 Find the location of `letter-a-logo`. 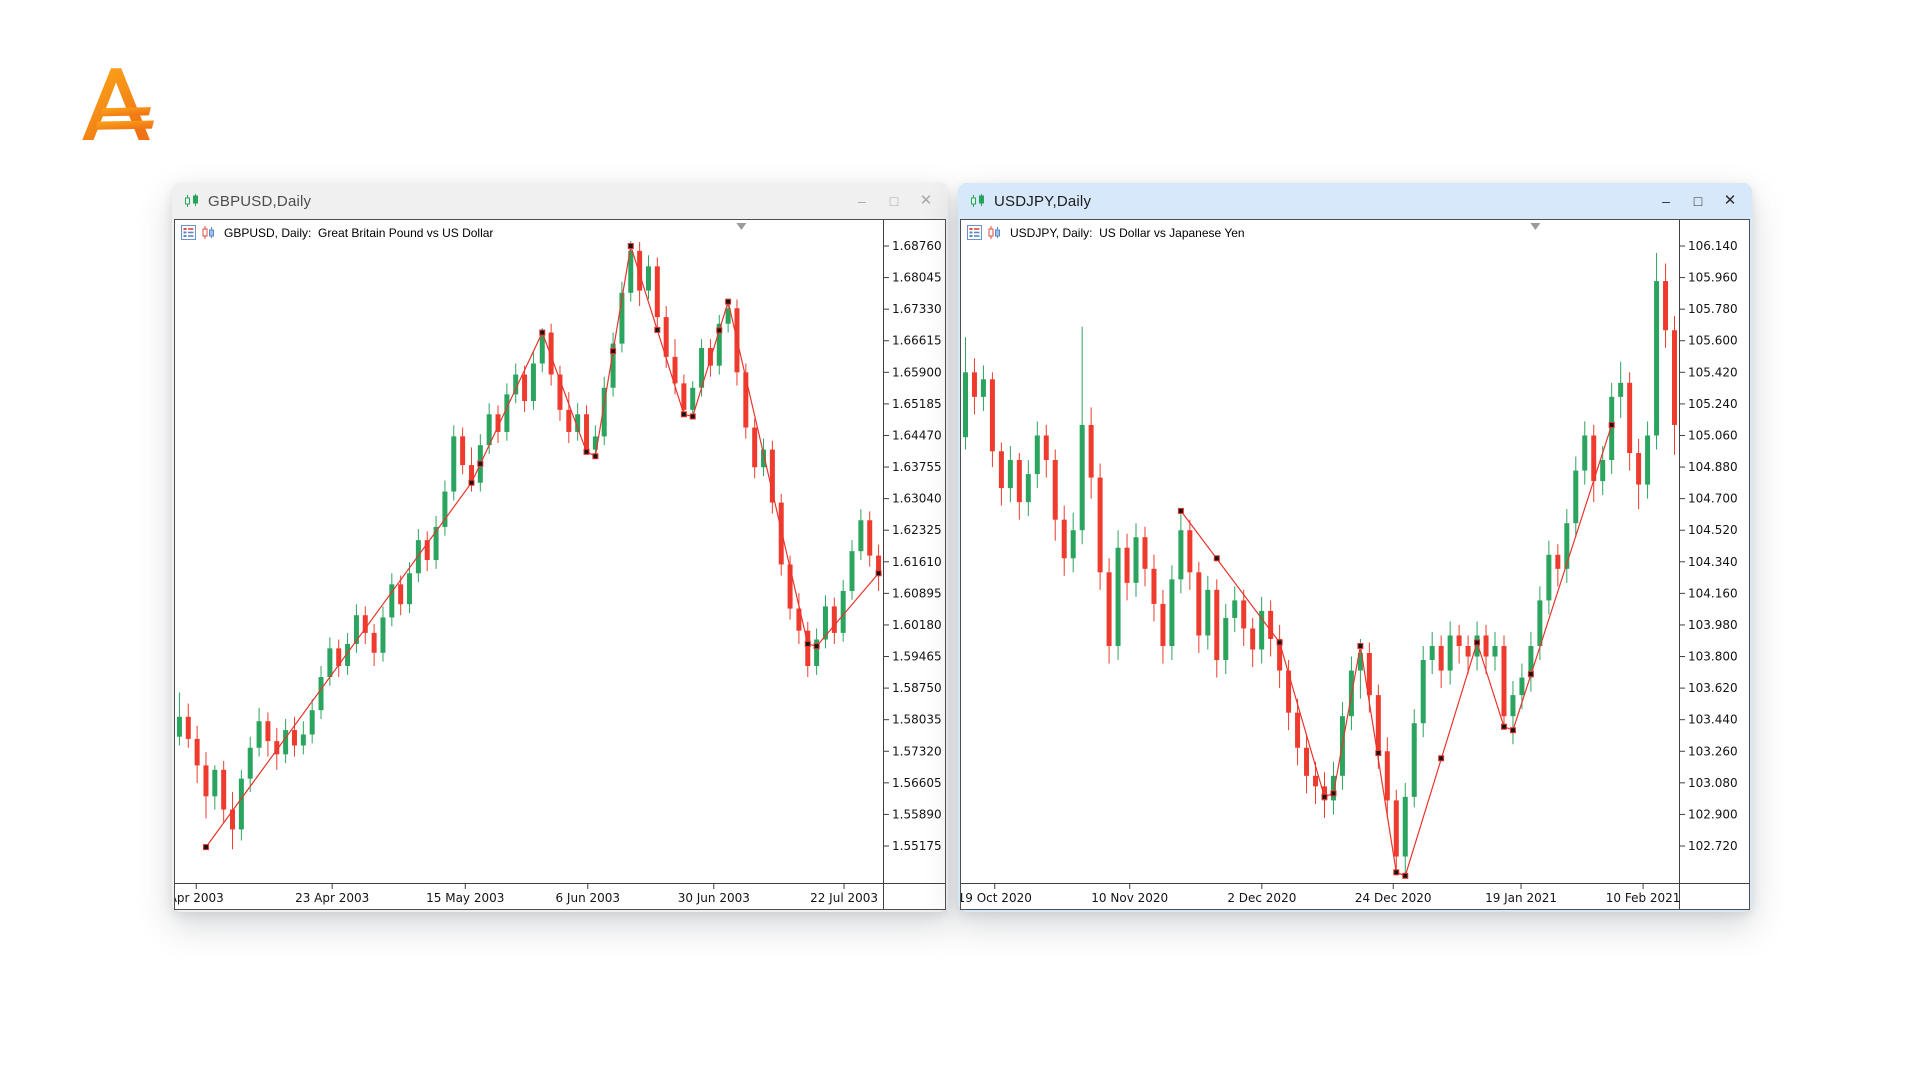

letter-a-logo is located at coordinates (118, 104).